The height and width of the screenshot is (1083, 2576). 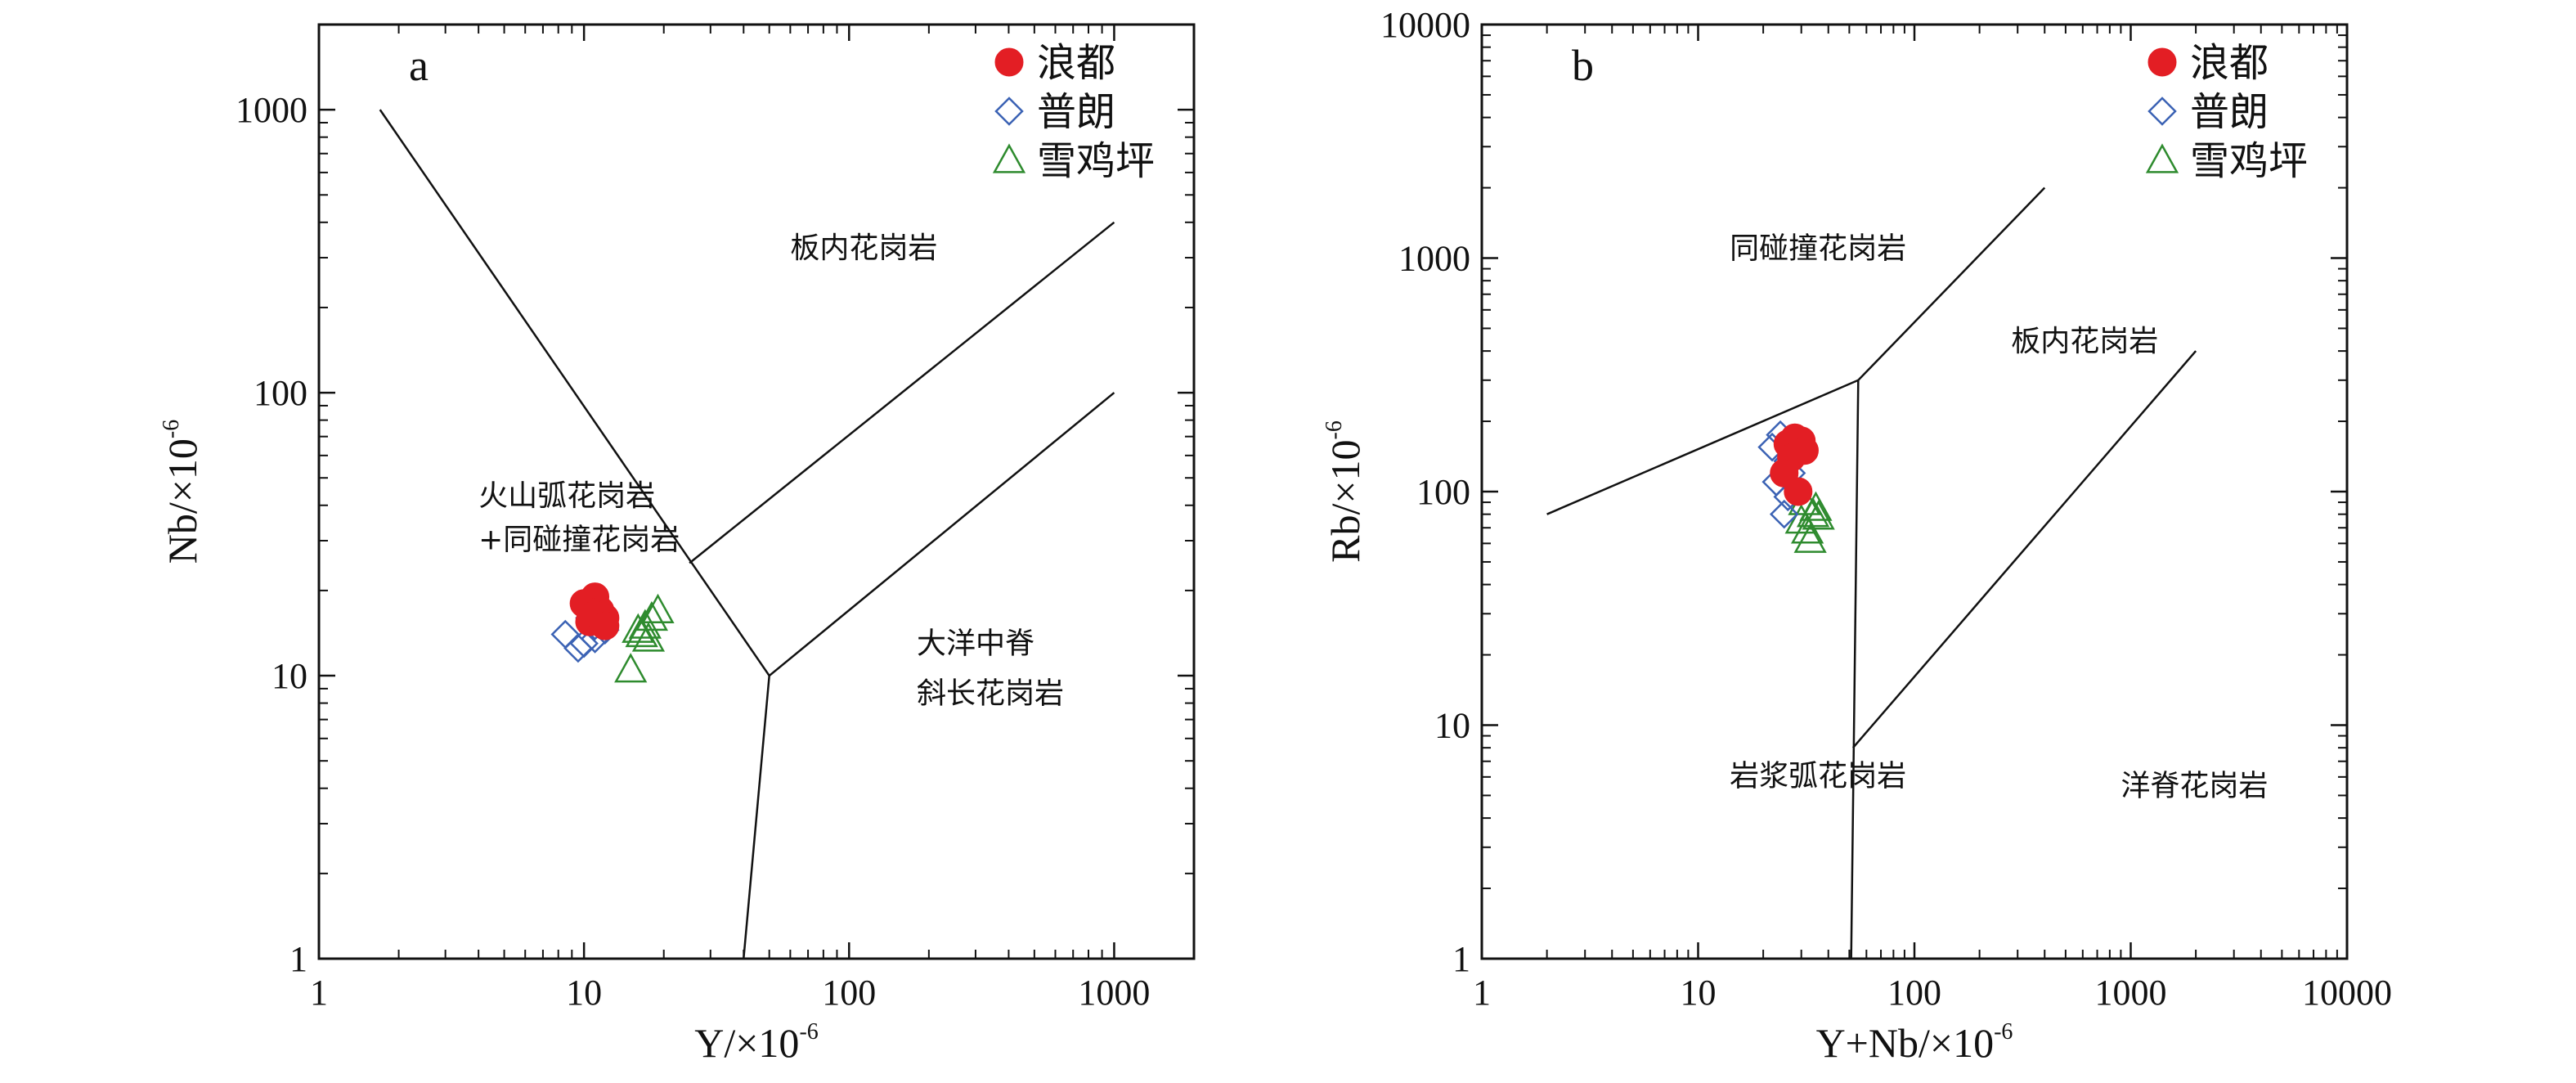 I want to click on p0-y-axis-title: Nb/×10-6, so click(x=182, y=492).